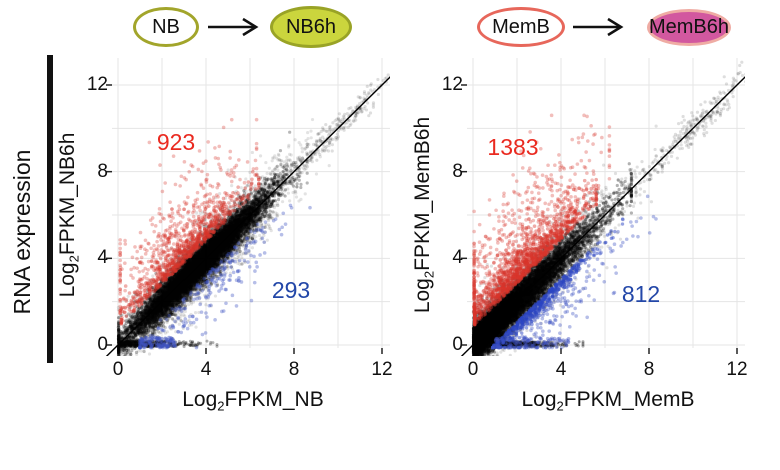 The width and height of the screenshot is (780, 470). I want to click on y-axis-title: Log2FPKM_NB6h, so click(69, 215).